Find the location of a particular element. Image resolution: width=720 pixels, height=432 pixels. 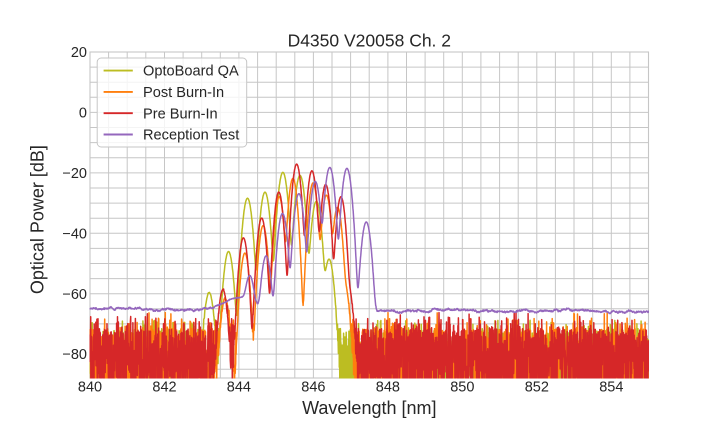

svg-text: D4350 V20058 Ch. 2 is located at coordinates (369, 40).